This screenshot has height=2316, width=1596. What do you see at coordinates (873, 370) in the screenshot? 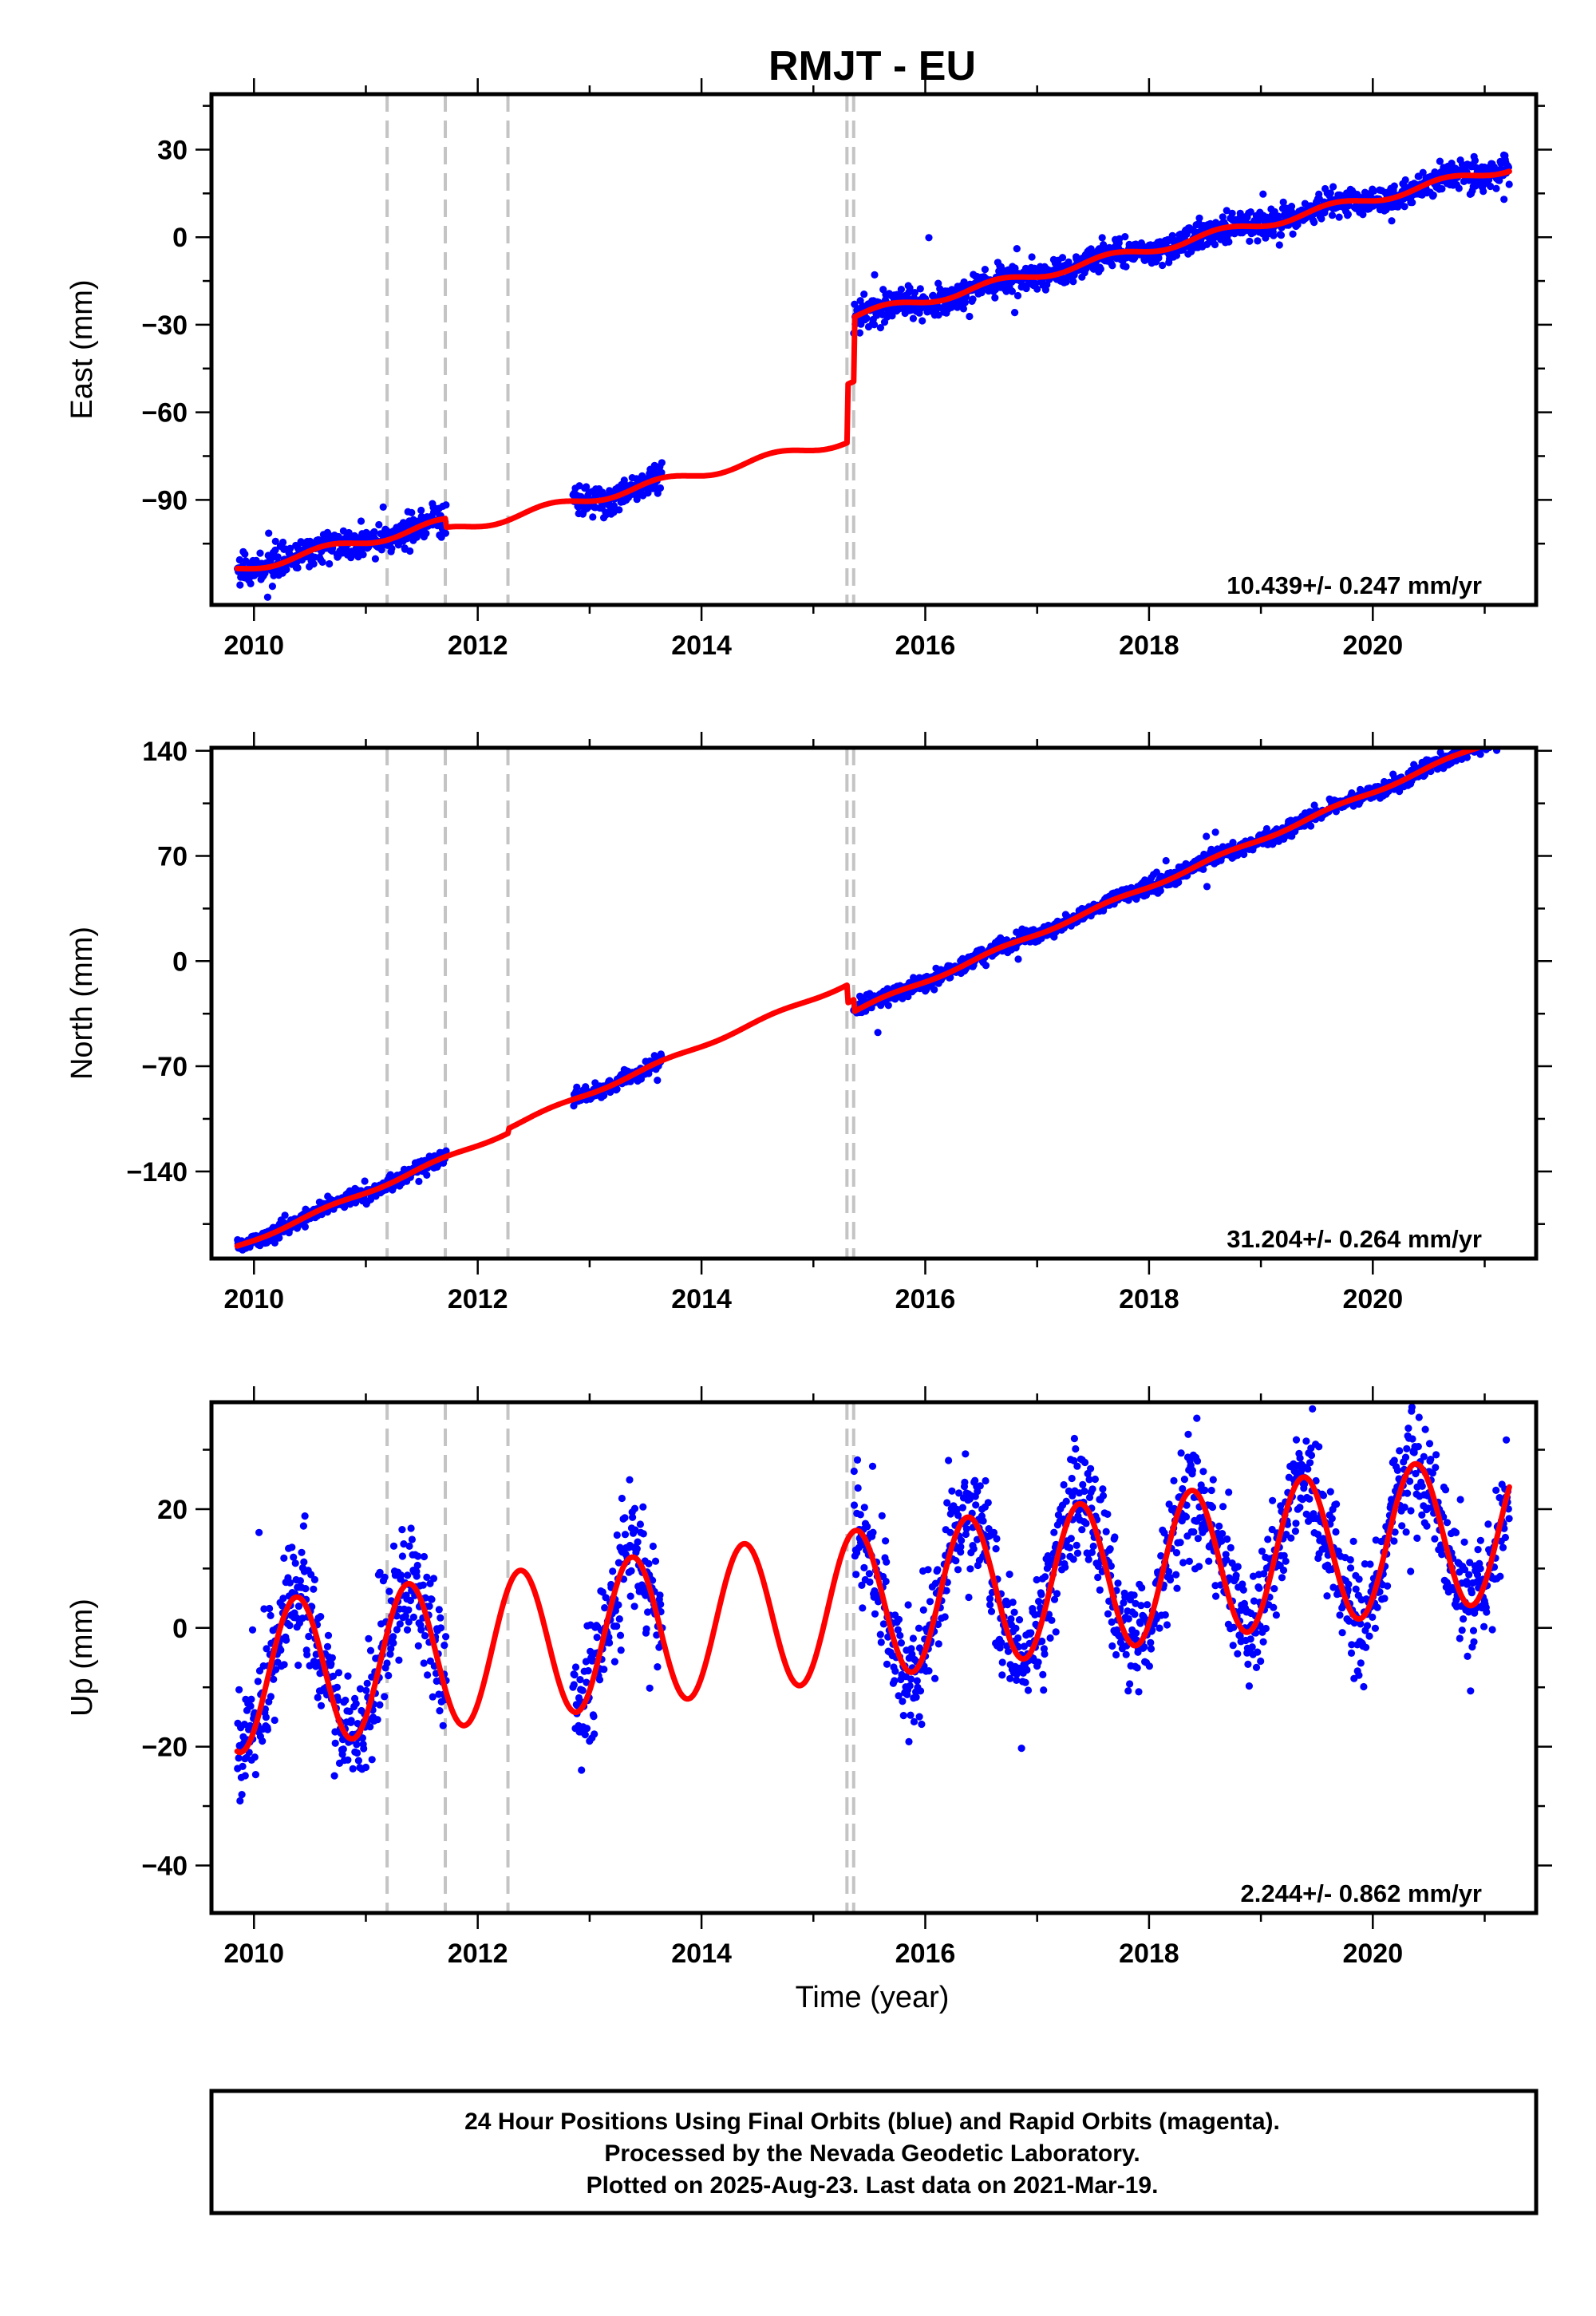
I see `east-model-fit-line` at bounding box center [873, 370].